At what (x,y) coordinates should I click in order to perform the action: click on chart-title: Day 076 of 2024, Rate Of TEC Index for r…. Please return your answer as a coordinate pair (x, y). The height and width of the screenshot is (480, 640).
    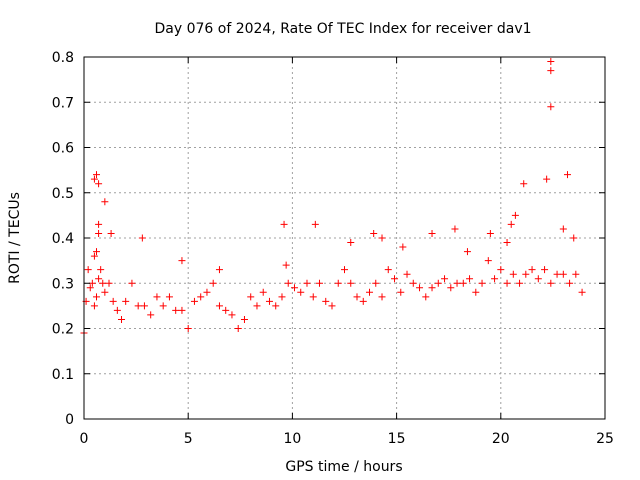
    Looking at the image, I should click on (342, 29).